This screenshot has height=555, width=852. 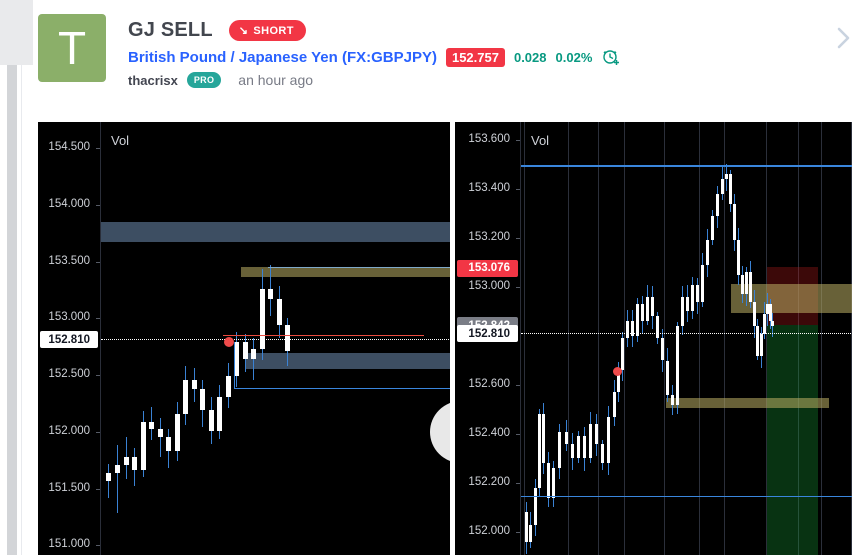 I want to click on author-row: thacrisx PRO an hour ago, so click(x=220, y=80).